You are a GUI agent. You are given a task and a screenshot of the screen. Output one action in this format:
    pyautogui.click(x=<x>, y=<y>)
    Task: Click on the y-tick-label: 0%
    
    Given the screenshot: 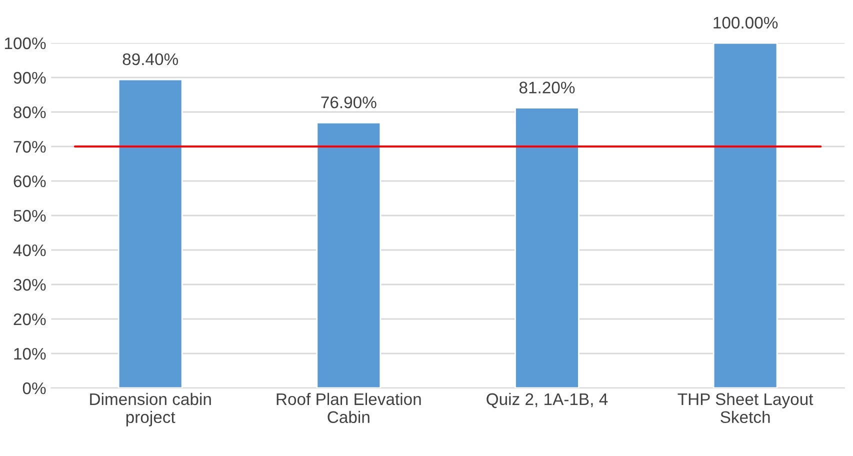 What is the action you would take?
    pyautogui.click(x=34, y=388)
    